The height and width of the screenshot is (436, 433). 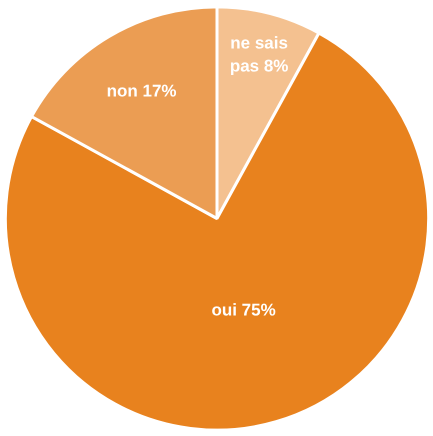 What do you see at coordinates (259, 55) in the screenshot?
I see `slice-label: ne sais pas 8%` at bounding box center [259, 55].